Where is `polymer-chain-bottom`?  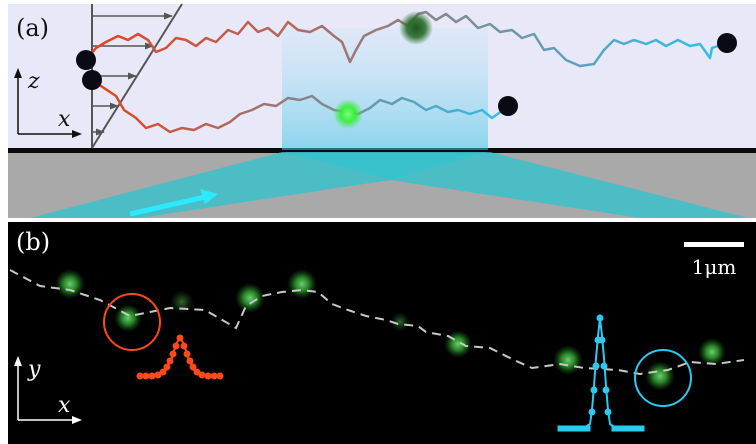
polymer-chain-bottom is located at coordinates (299, 106).